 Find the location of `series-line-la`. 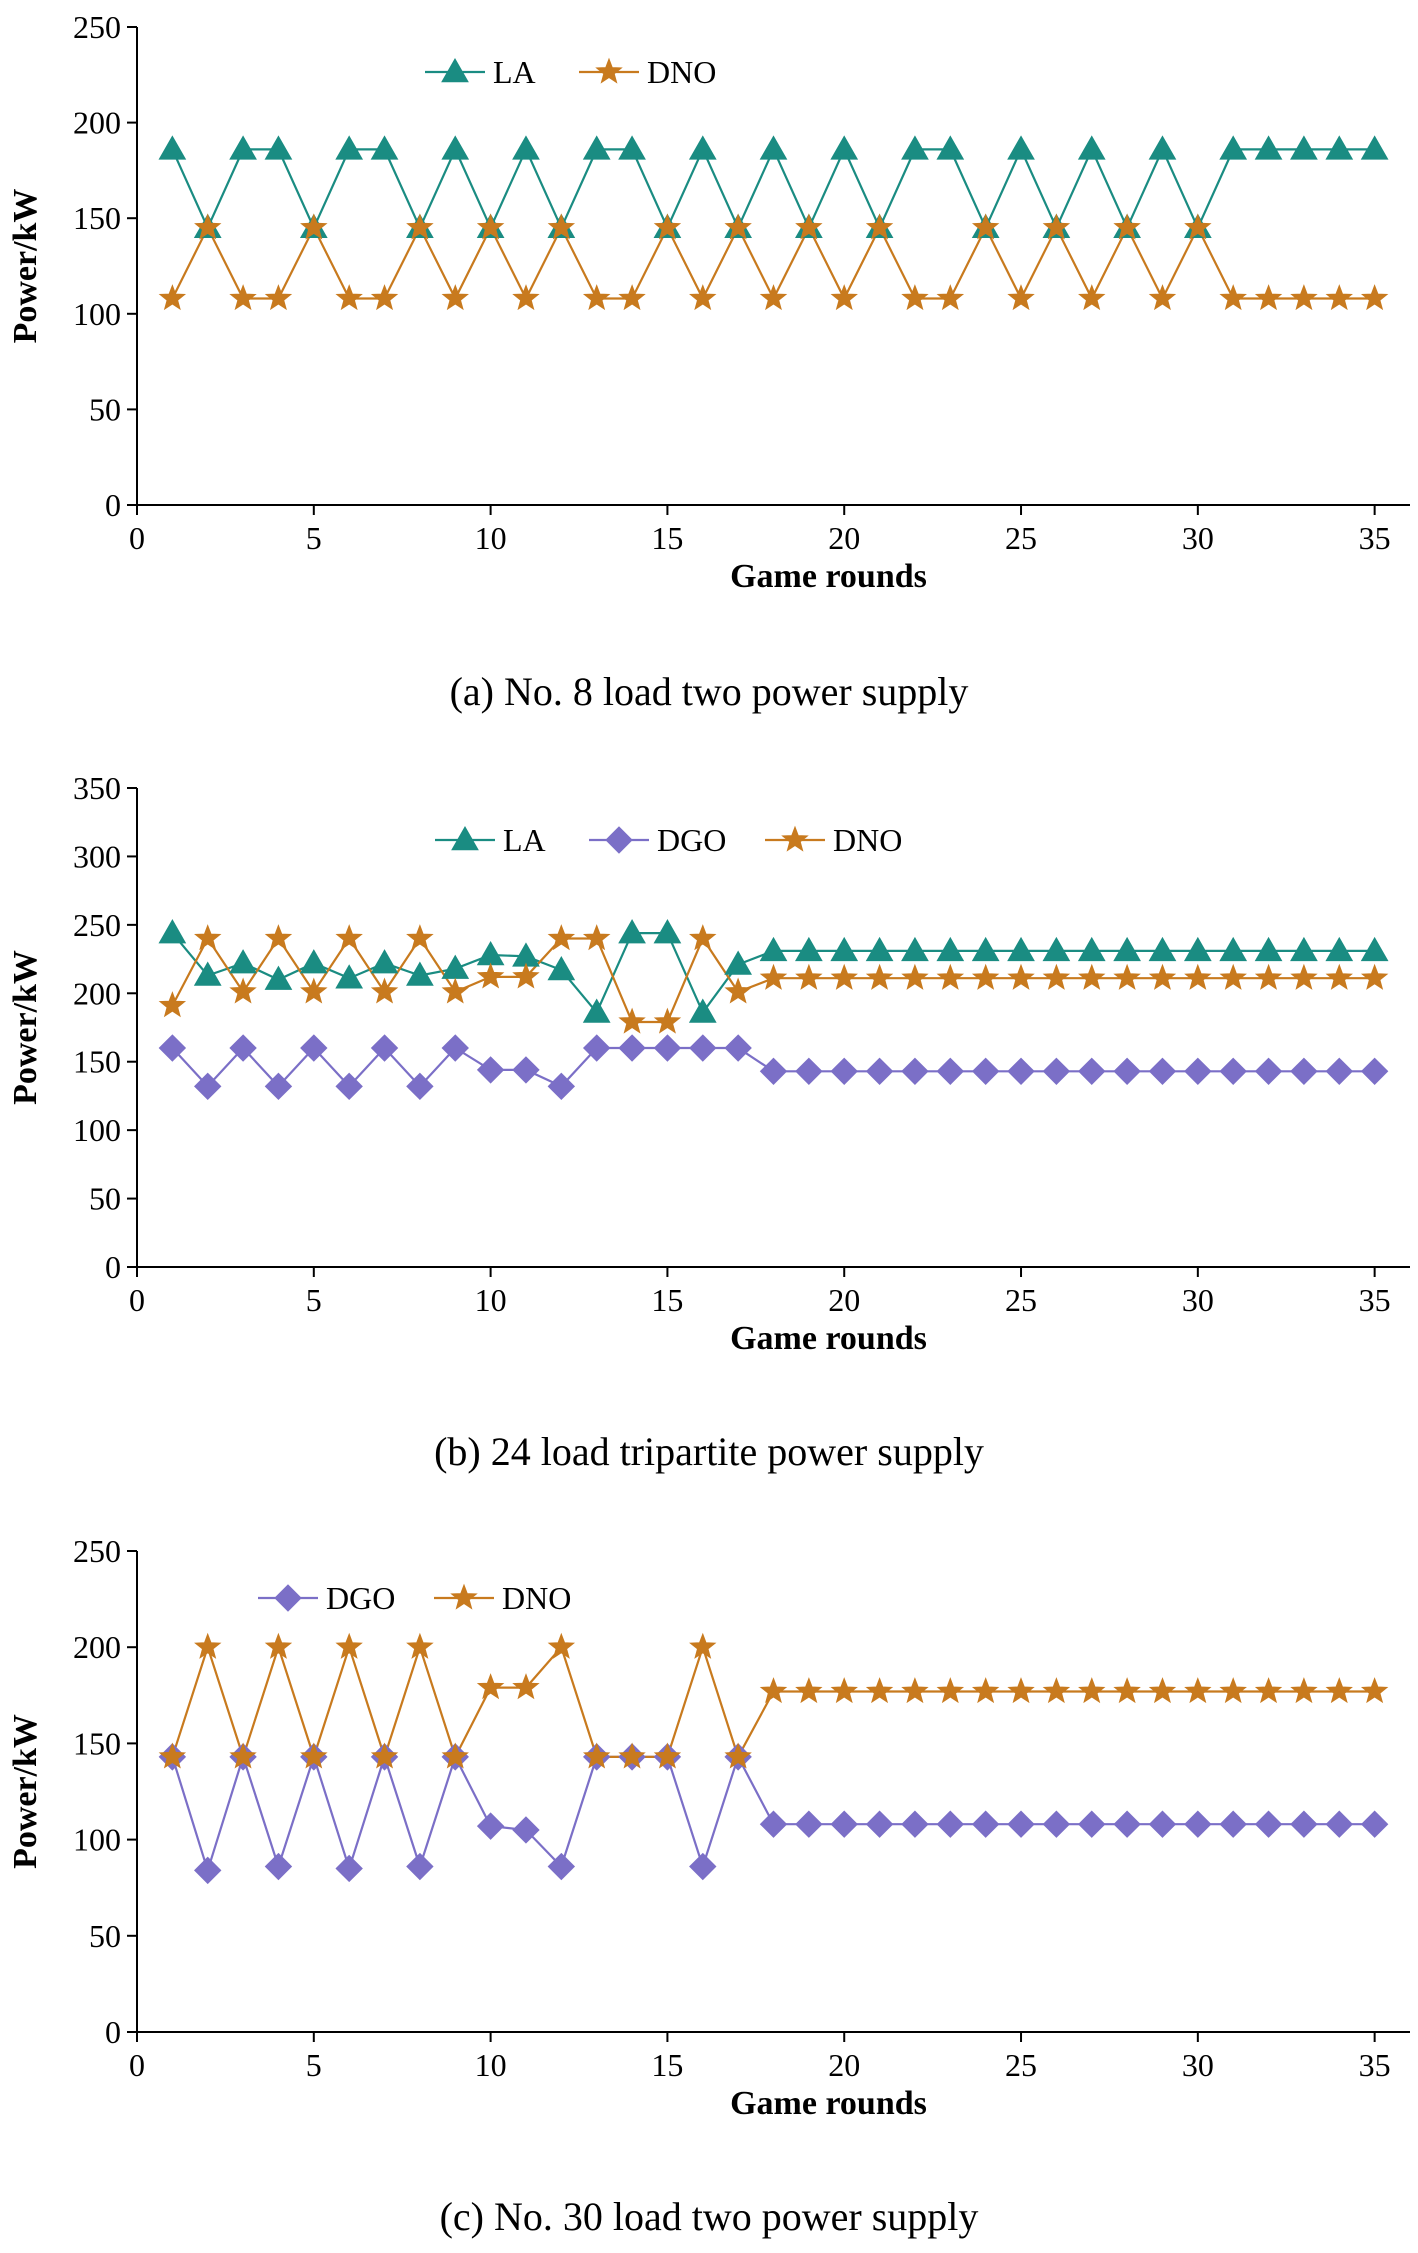

series-line-la is located at coordinates (773, 188).